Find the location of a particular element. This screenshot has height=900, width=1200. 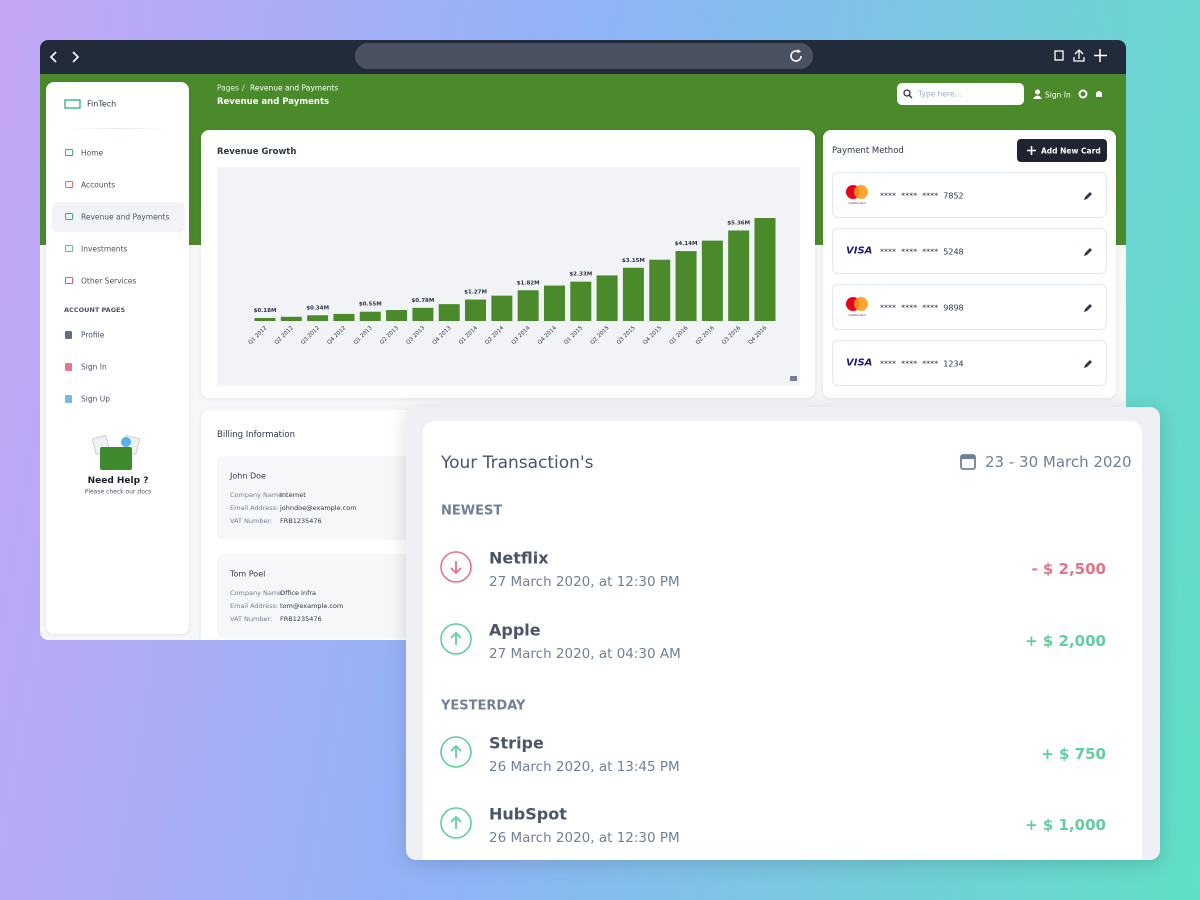

nav-item: Profile is located at coordinates (93, 335).